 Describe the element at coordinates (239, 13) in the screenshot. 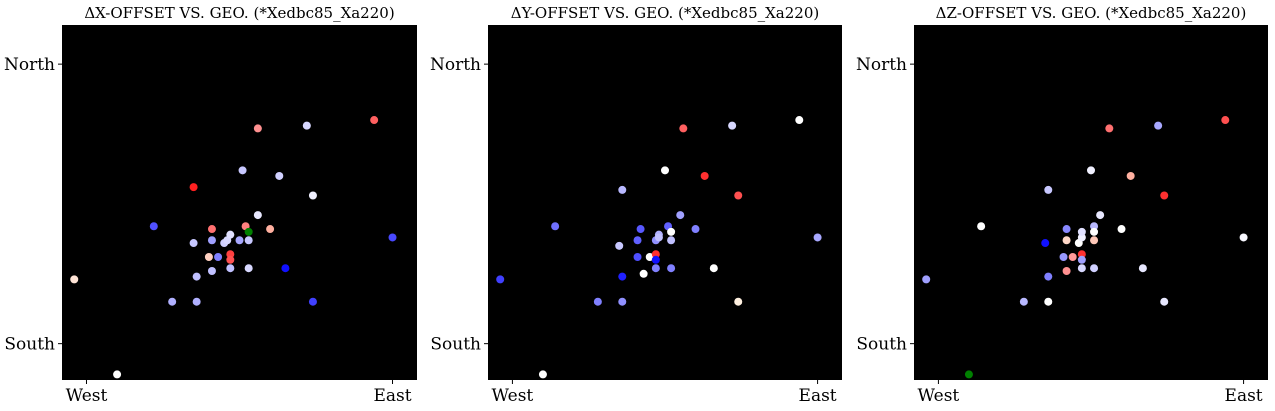

I see `chart-title: ΔX-OFFSET VS. GEO. (*Xedbc85_Xa220)` at that location.